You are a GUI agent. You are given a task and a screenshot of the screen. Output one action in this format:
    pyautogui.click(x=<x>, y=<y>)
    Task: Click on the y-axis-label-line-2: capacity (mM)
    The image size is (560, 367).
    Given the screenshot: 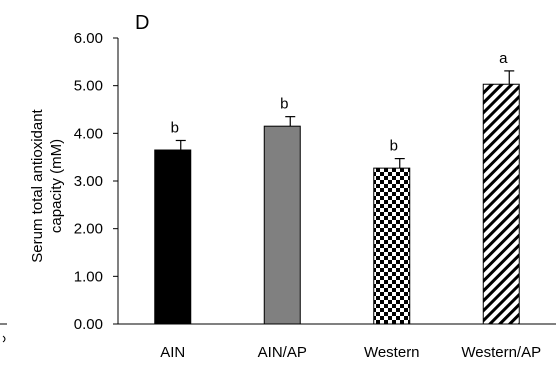 What is the action you would take?
    pyautogui.click(x=56, y=186)
    